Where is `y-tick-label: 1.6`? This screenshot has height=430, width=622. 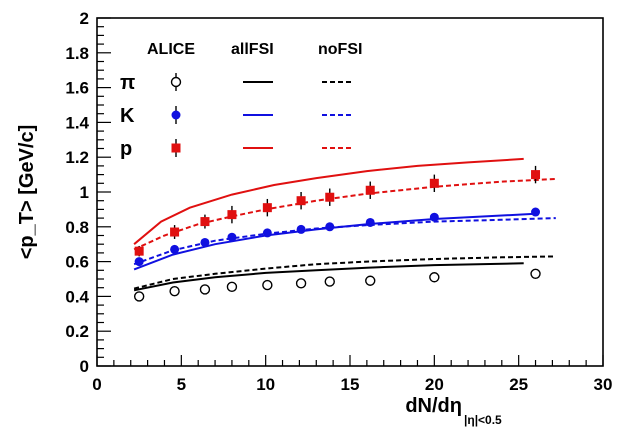 y-tick-label: 1.6 is located at coordinates (77, 88).